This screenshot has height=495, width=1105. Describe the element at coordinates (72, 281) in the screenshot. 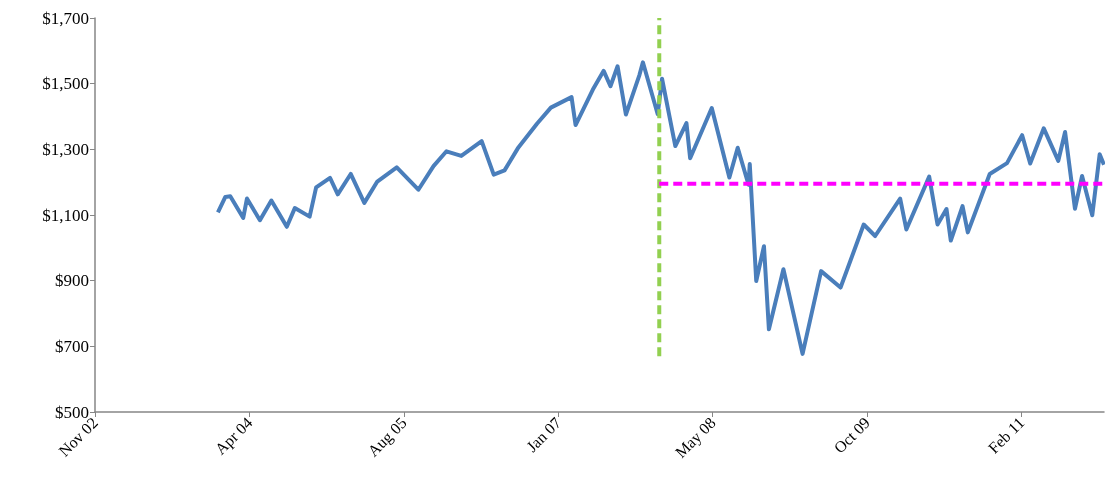

I see `y-tick-label: $900` at that location.